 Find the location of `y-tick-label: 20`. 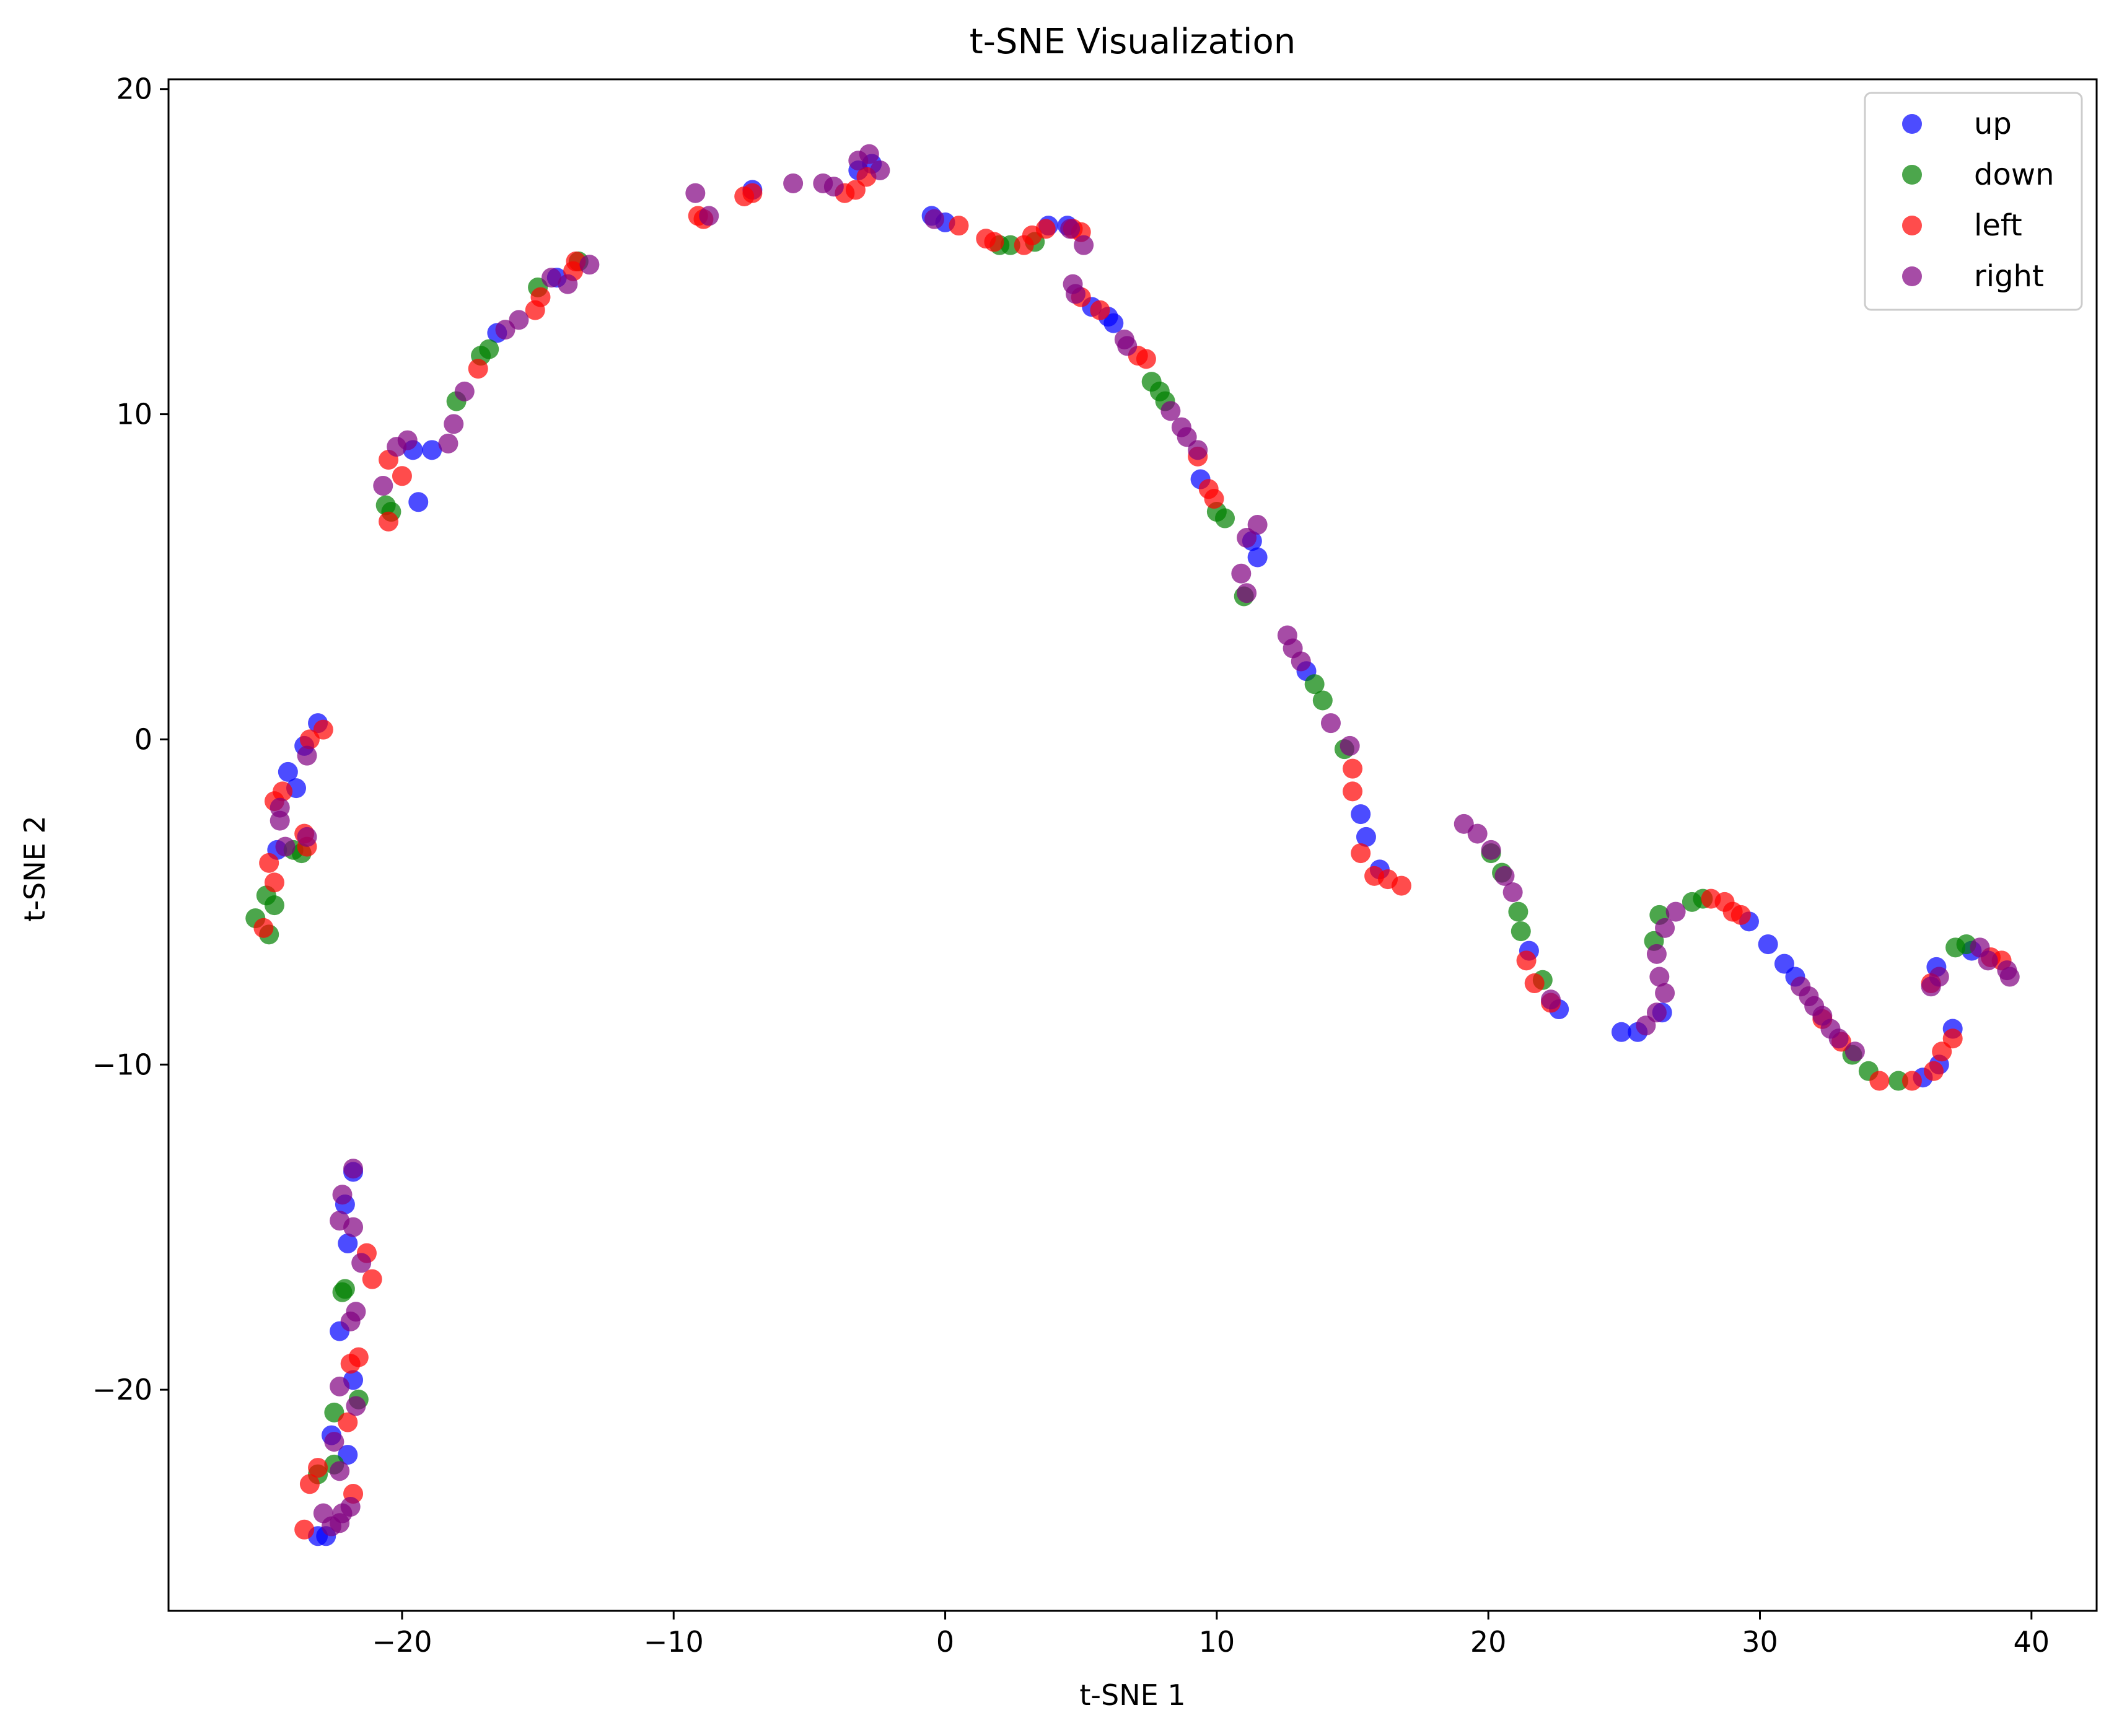

y-tick-label: 20 is located at coordinates (134, 89).